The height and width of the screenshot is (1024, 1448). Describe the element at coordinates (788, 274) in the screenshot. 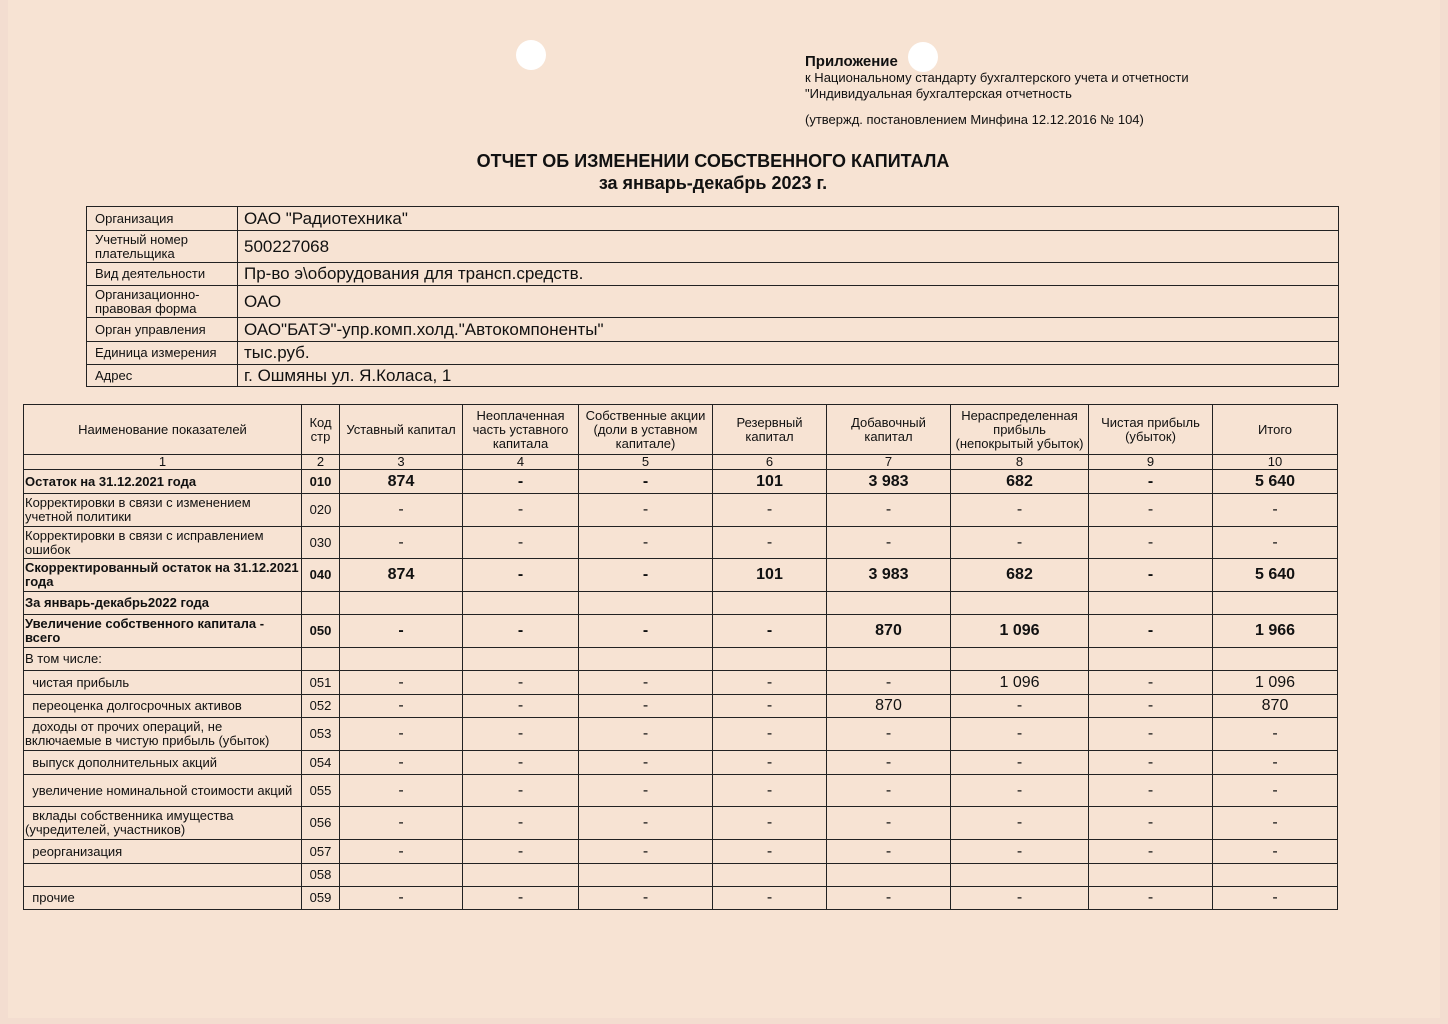

I see `info-value: Пр-во э\оборудования для трансп.средств.` at that location.